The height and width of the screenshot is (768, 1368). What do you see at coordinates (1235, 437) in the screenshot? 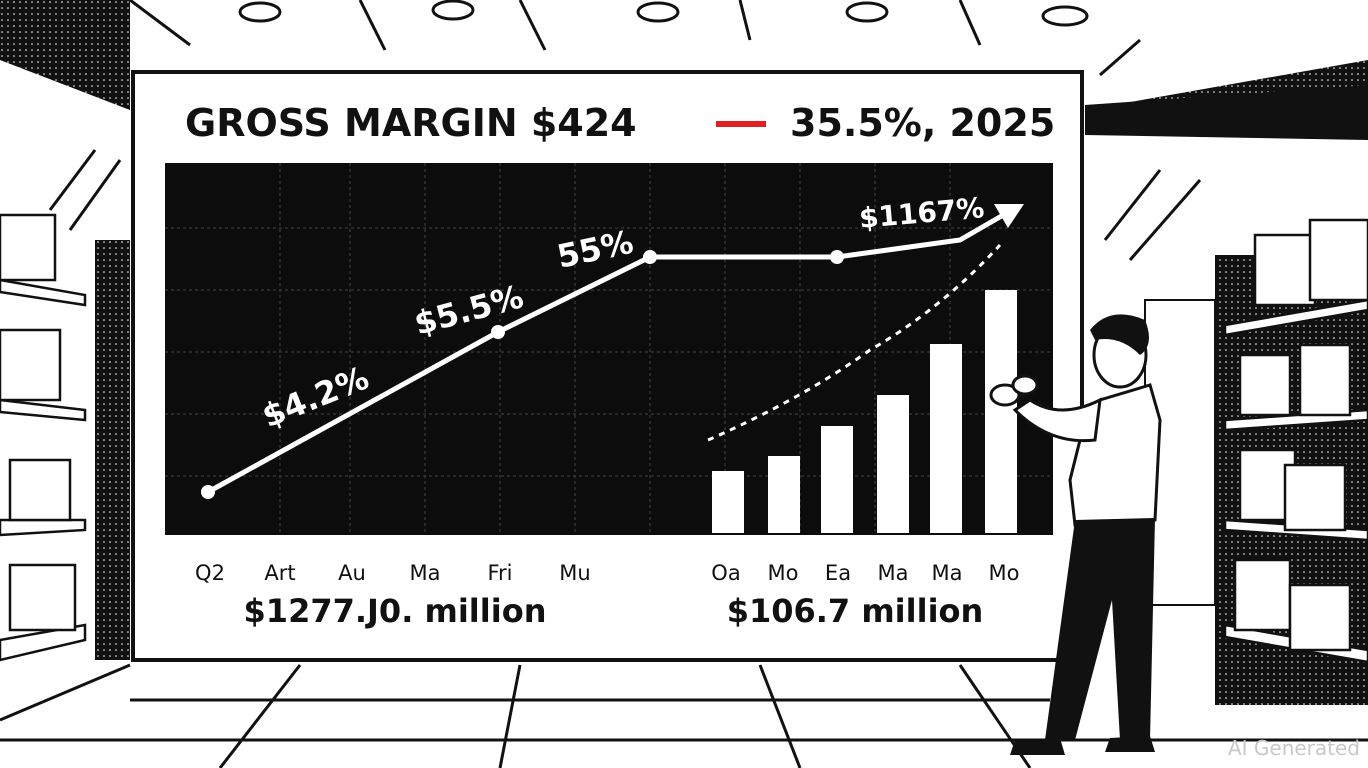
I see `right-shelves` at bounding box center [1235, 437].